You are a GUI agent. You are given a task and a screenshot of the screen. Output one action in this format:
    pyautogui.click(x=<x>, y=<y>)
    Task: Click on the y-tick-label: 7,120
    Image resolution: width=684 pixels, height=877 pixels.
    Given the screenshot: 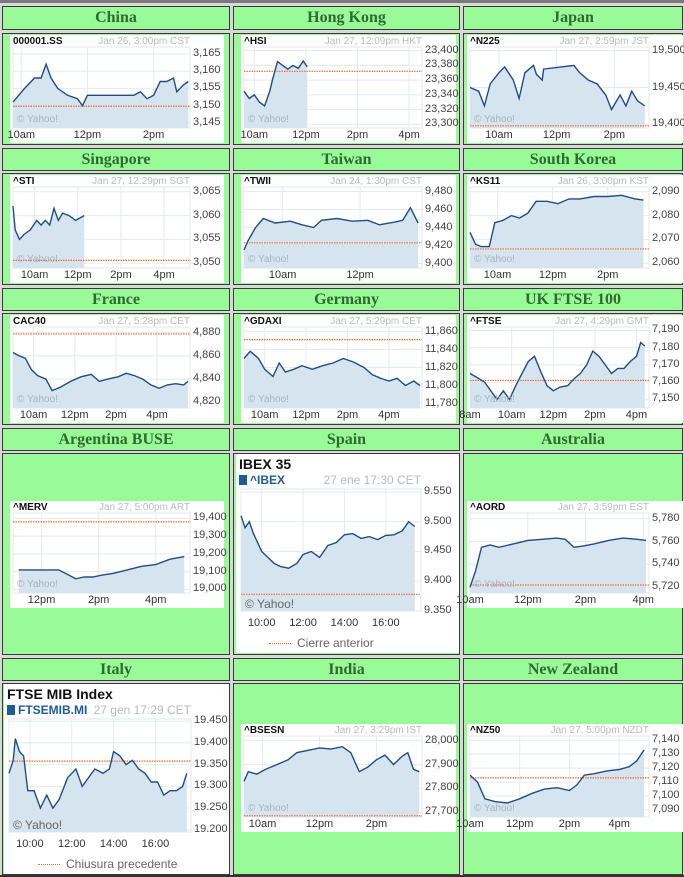 What is the action you would take?
    pyautogui.click(x=666, y=767)
    